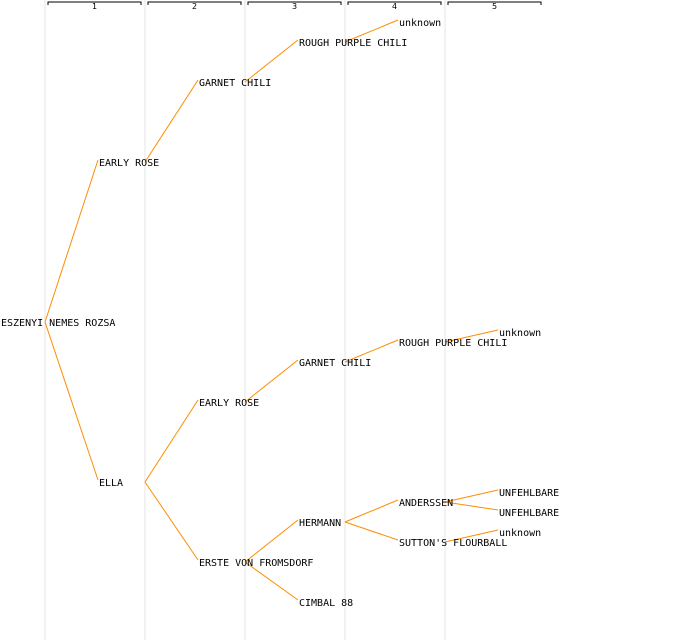 The height and width of the screenshot is (640, 700). Describe the element at coordinates (111, 483) in the screenshot. I see `variety-label: ELLA` at that location.